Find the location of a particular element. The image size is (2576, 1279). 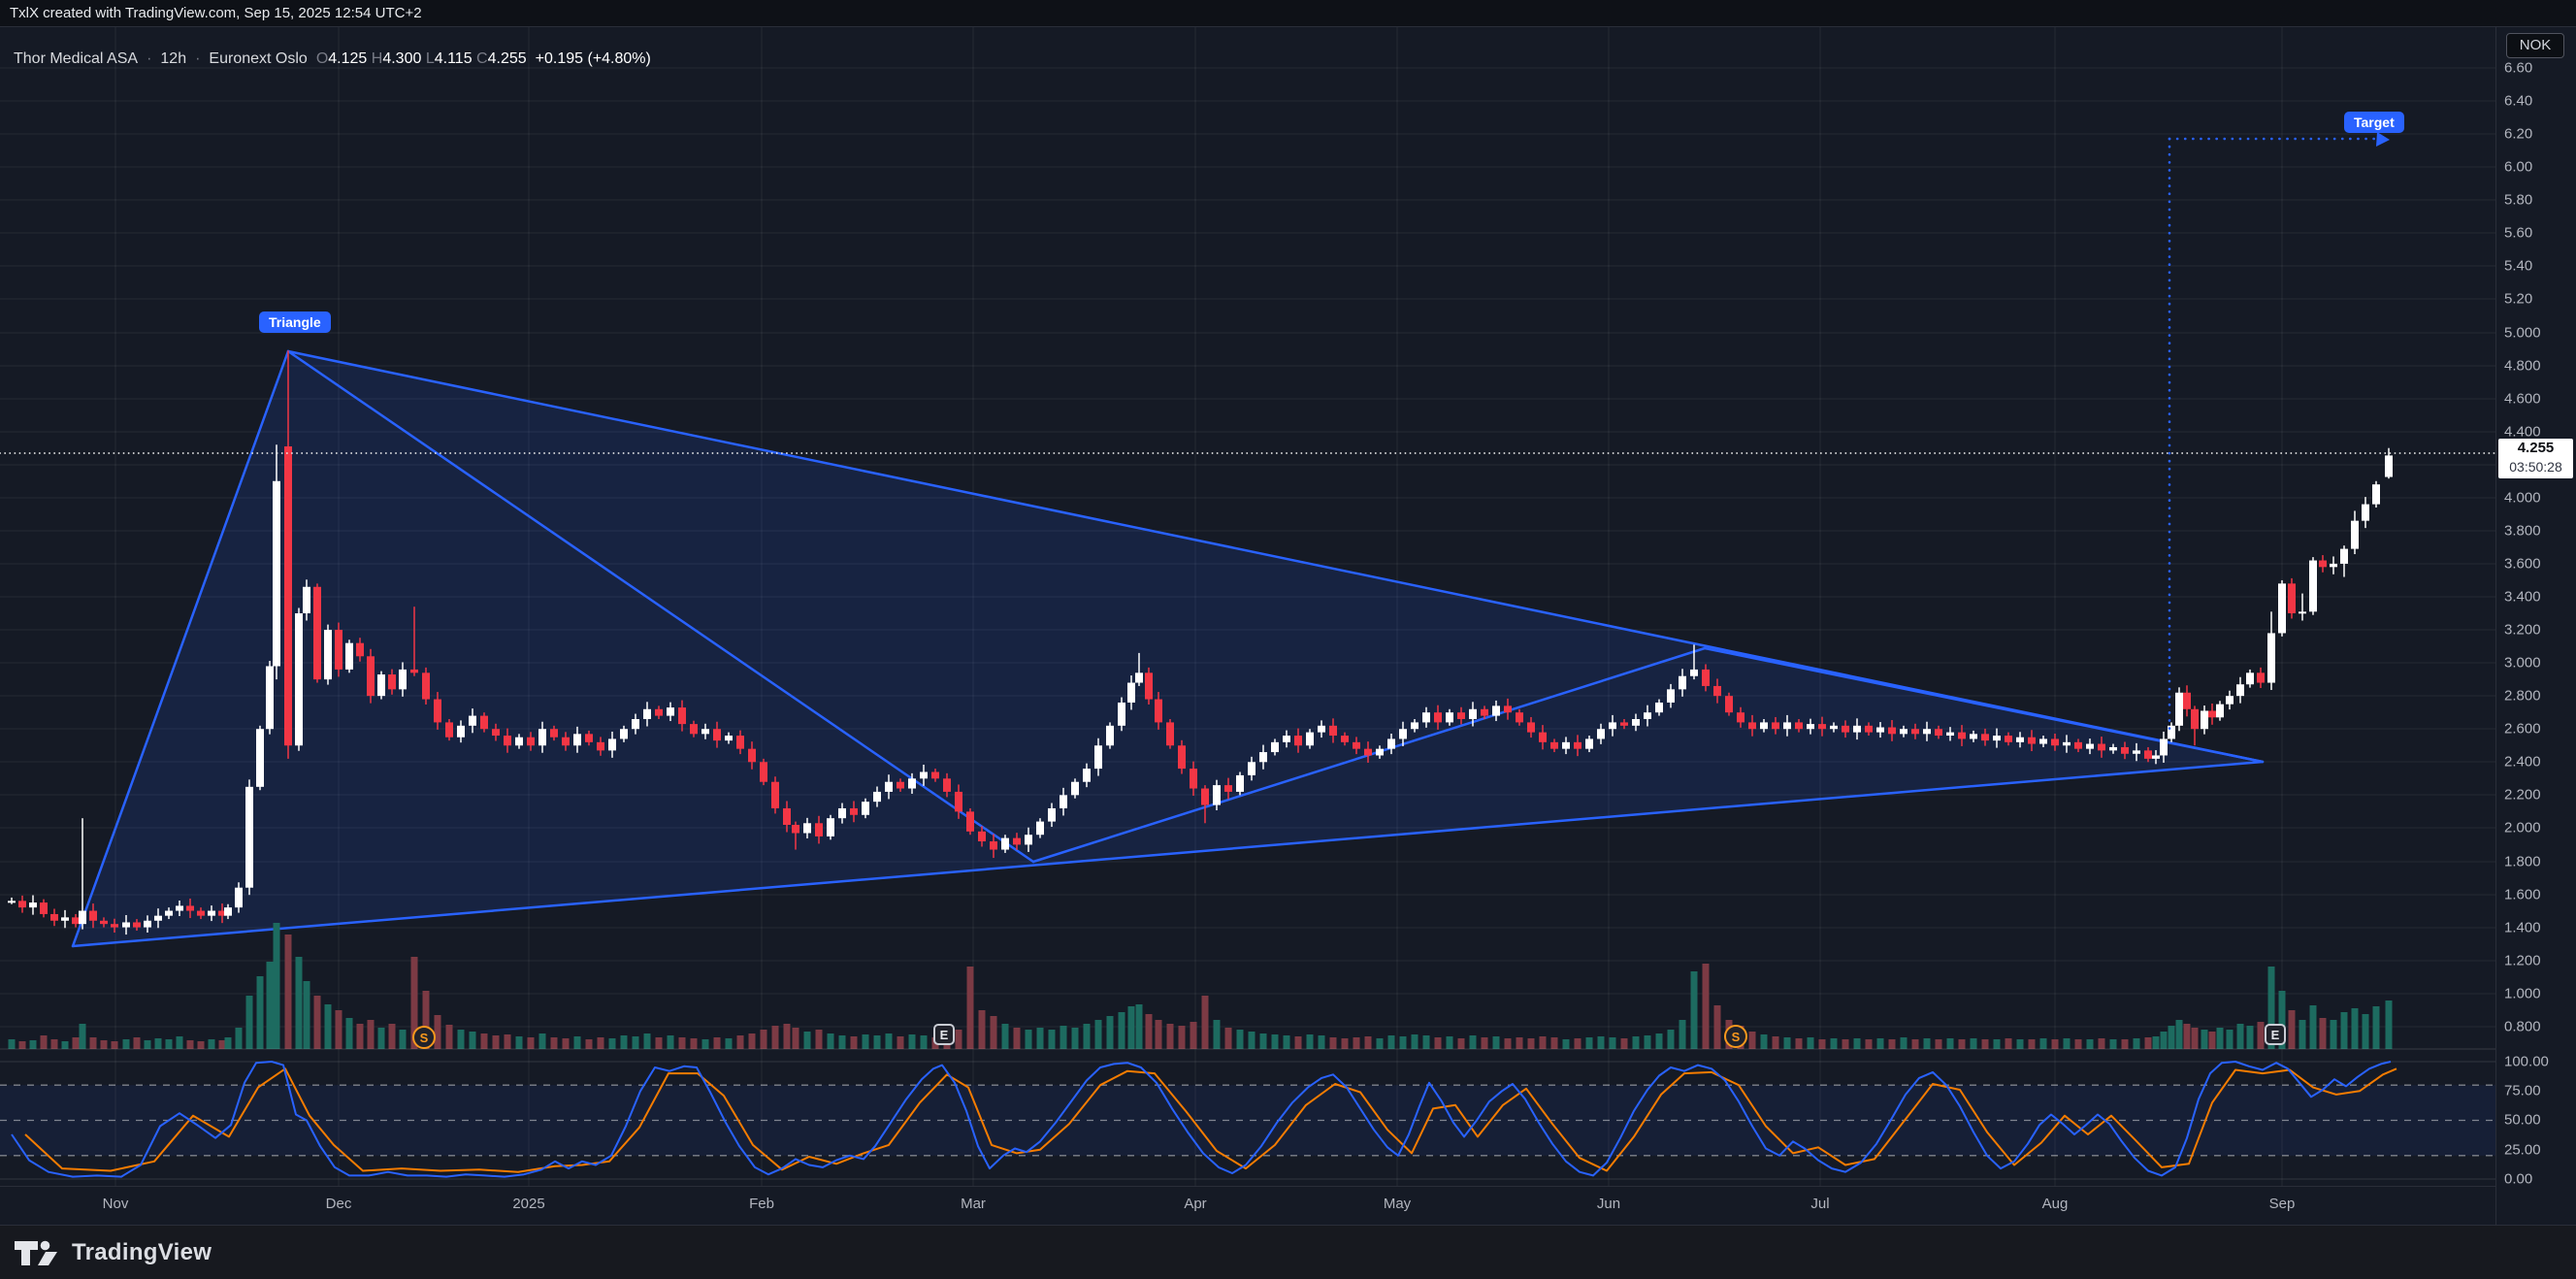

time-axis: Nov Dec 2025 Feb Mar Apr May Jun Jul Aug Sep is located at coordinates (1247, 1206).